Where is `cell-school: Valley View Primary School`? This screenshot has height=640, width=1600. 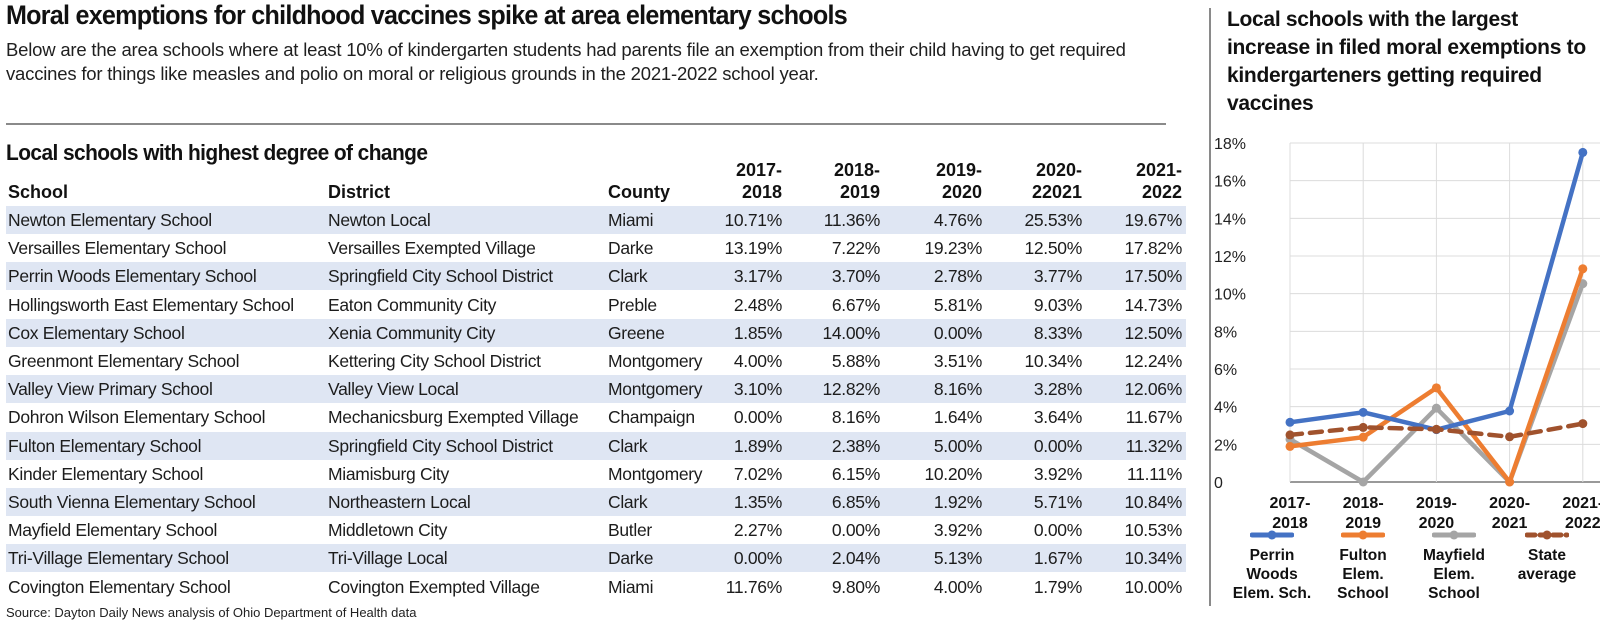 cell-school: Valley View Primary School is located at coordinates (110, 389).